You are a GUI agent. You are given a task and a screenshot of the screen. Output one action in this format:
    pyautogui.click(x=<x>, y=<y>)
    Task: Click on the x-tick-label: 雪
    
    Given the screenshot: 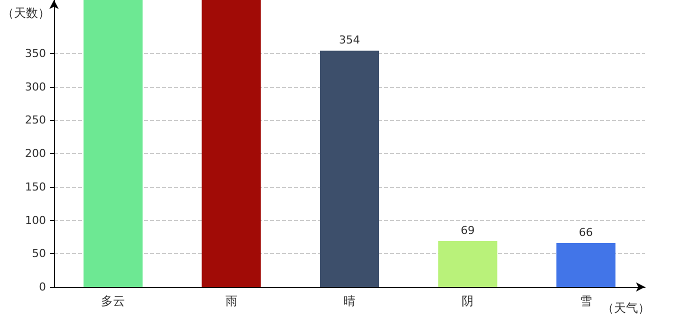 What is the action you would take?
    pyautogui.click(x=586, y=301)
    